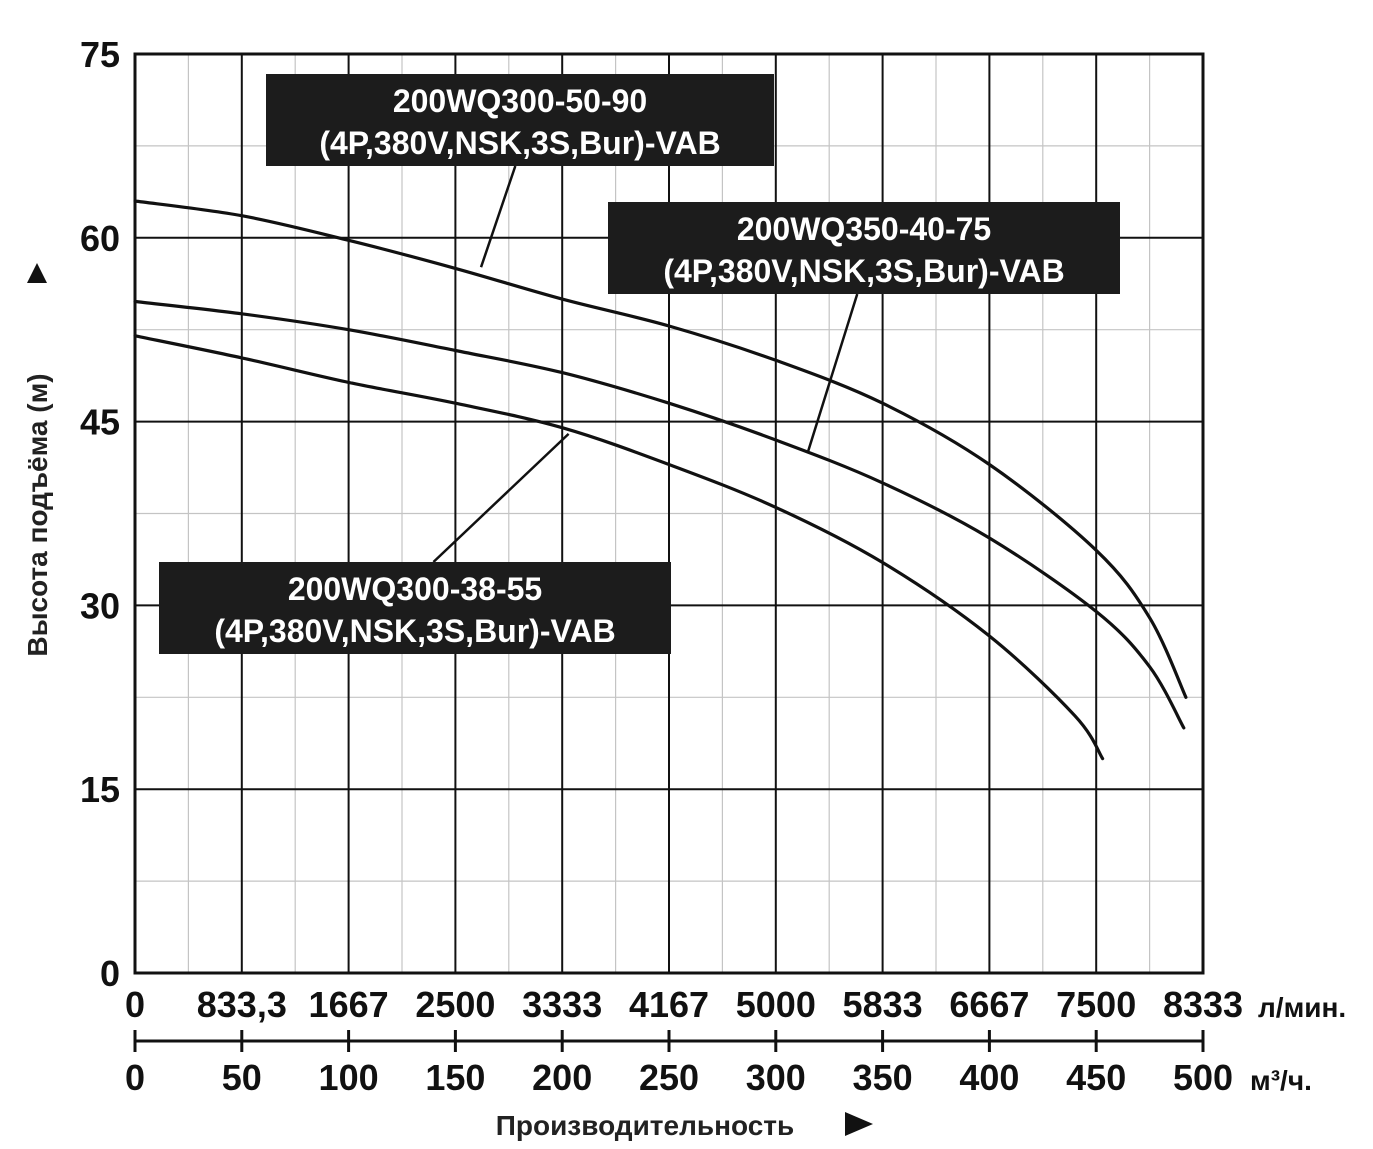 The height and width of the screenshot is (1149, 1373). I want to click on x-tick-label-m3h: 350, so click(883, 1077).